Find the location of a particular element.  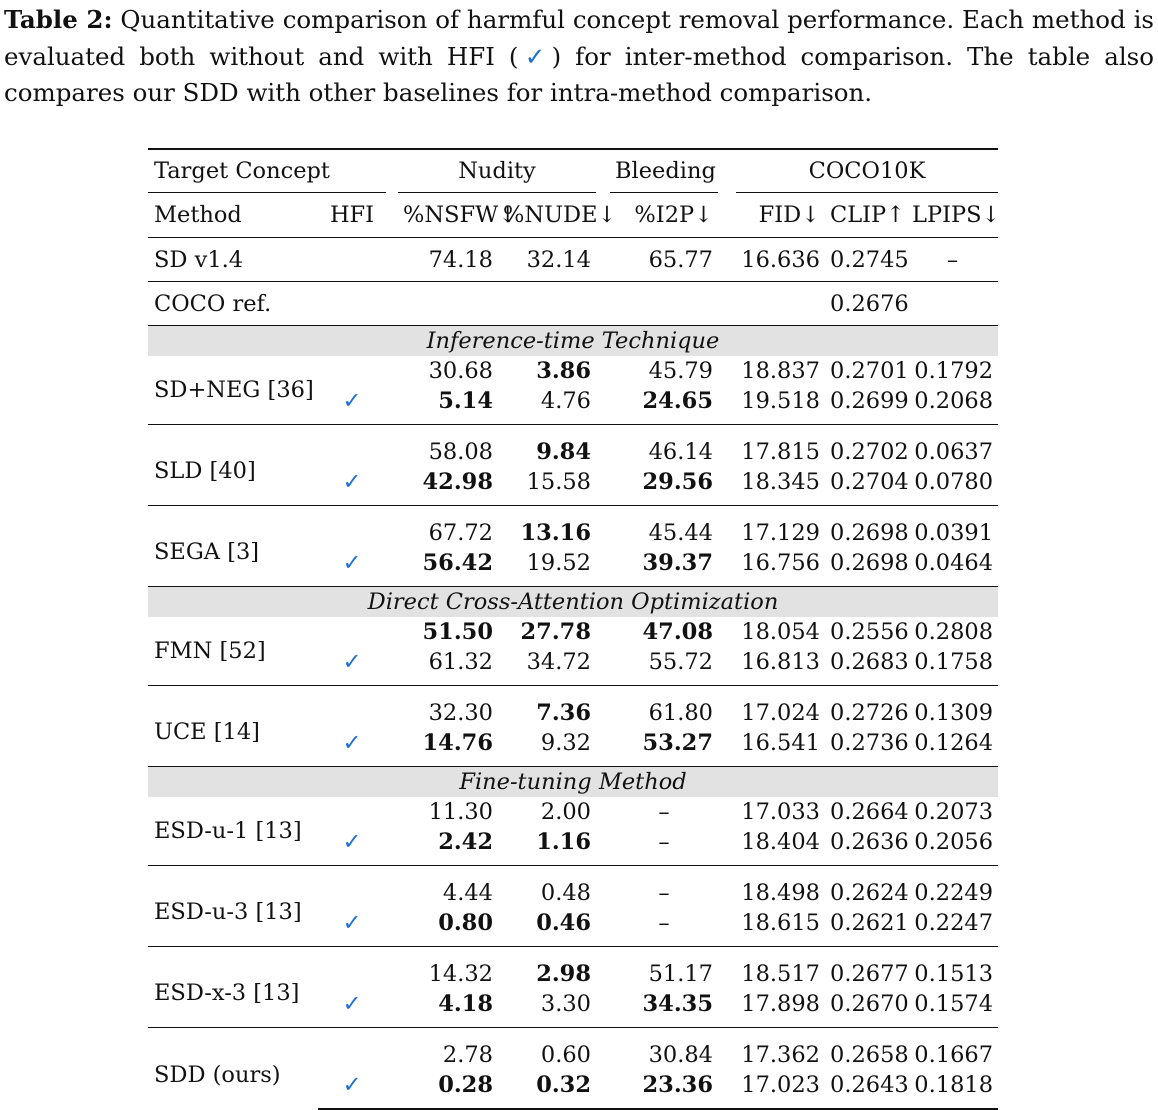

value-fid: 17.024 is located at coordinates (780, 706).